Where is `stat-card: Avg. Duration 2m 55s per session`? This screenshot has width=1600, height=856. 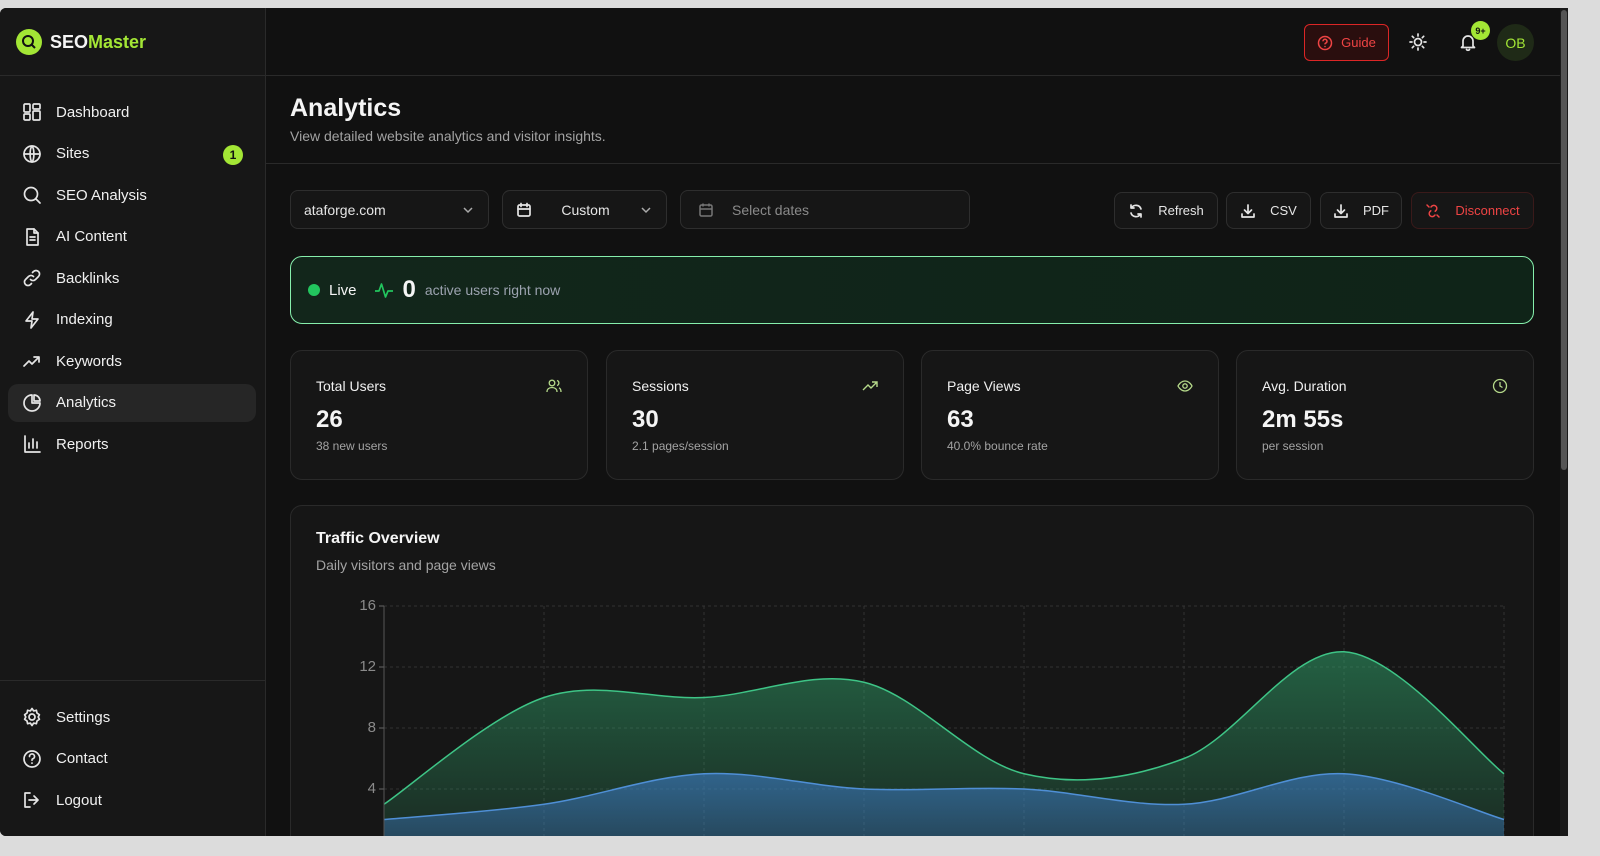
stat-card: Avg. Duration 2m 55s per session is located at coordinates (1385, 415).